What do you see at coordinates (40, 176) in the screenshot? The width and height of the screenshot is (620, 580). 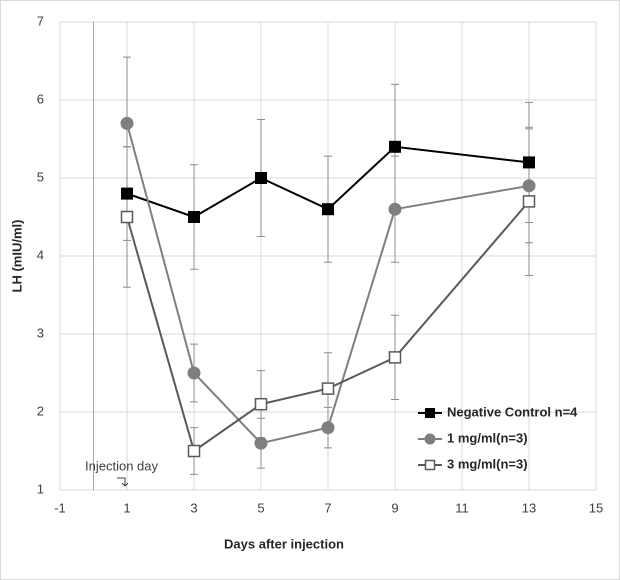 I see `y-tick-label: 5` at bounding box center [40, 176].